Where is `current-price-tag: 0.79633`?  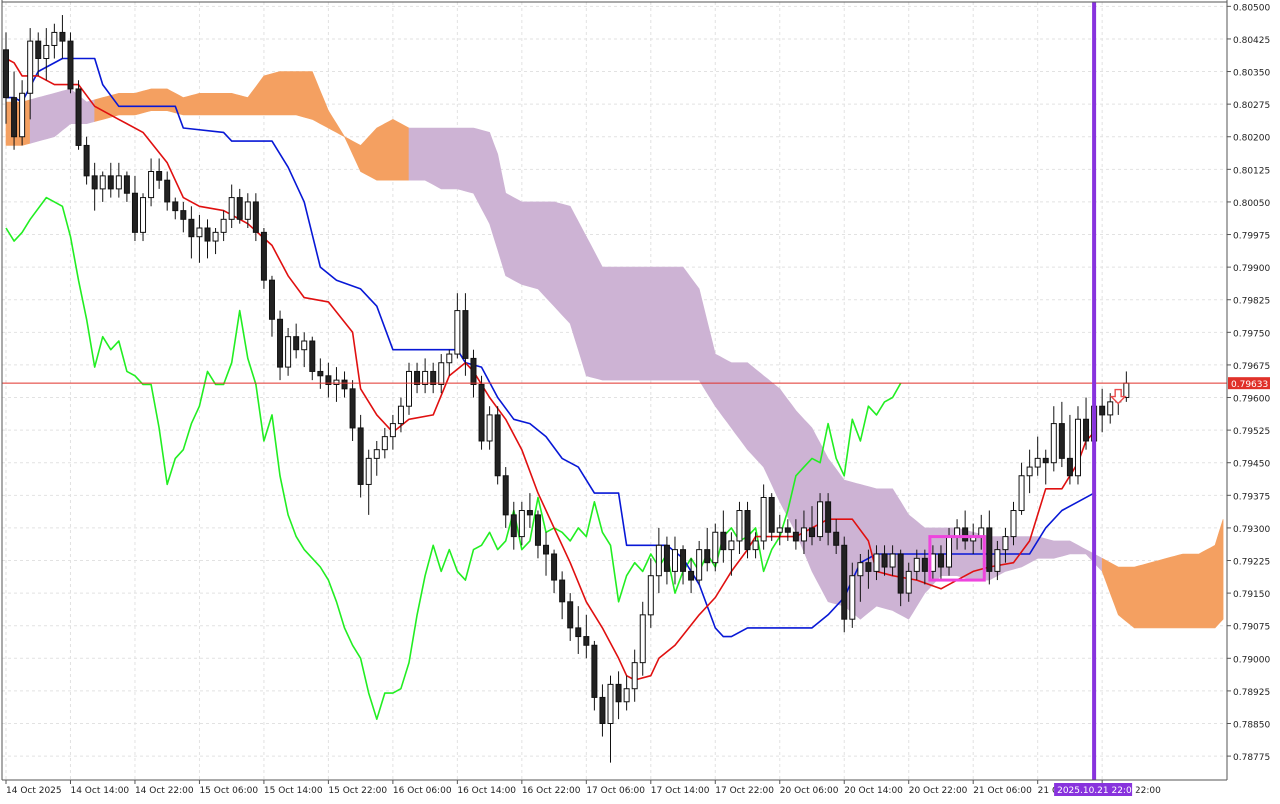
current-price-tag: 0.79633 is located at coordinates (1249, 383).